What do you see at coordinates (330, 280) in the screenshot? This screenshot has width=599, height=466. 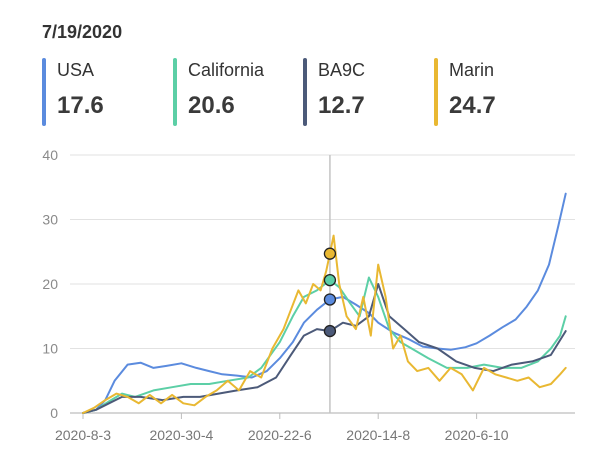 I see `cursor-marker-california` at bounding box center [330, 280].